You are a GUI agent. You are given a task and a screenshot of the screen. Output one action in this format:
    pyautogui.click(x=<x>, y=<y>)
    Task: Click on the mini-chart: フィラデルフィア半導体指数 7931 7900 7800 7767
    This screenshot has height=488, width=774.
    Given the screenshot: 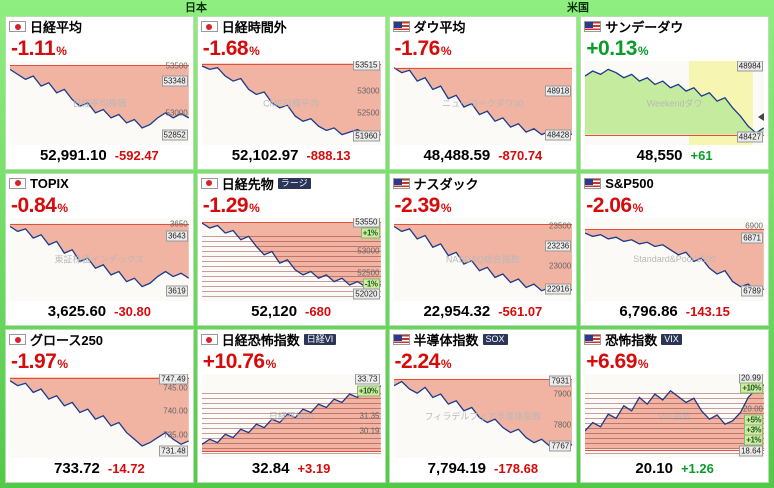 What is the action you would take?
    pyautogui.click(x=483, y=416)
    